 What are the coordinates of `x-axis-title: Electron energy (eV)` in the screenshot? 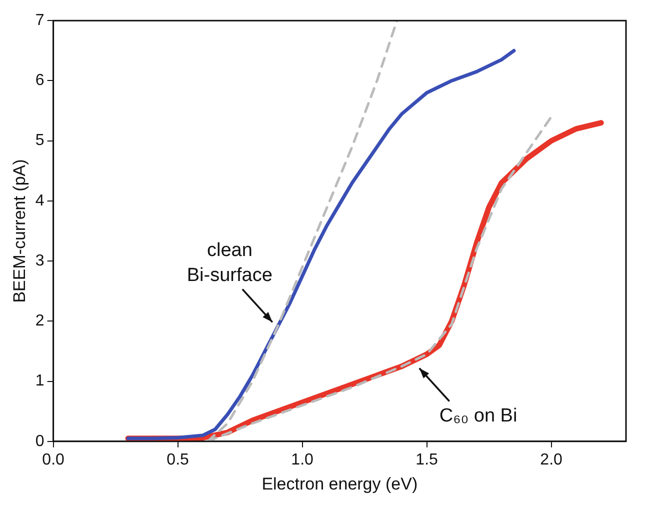 It's located at (340, 484).